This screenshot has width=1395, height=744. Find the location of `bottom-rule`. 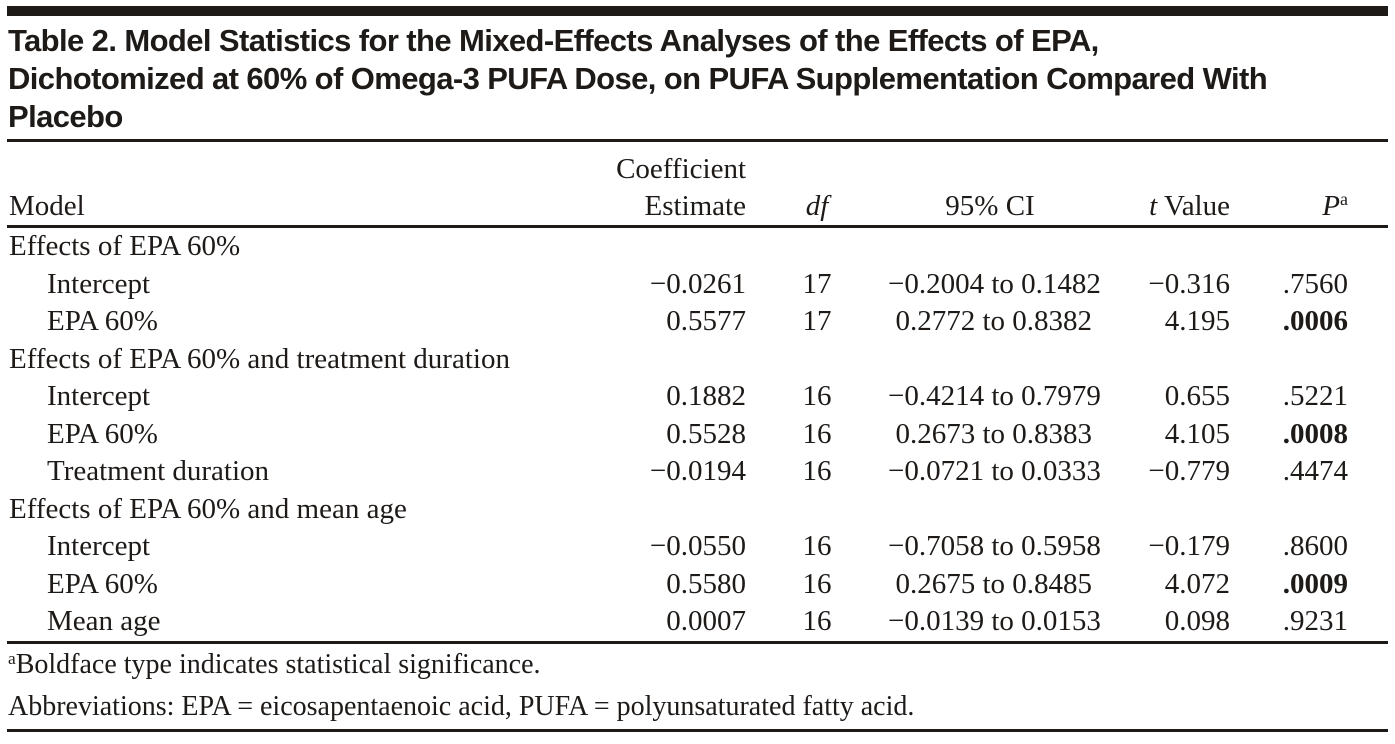

bottom-rule is located at coordinates (697, 730).